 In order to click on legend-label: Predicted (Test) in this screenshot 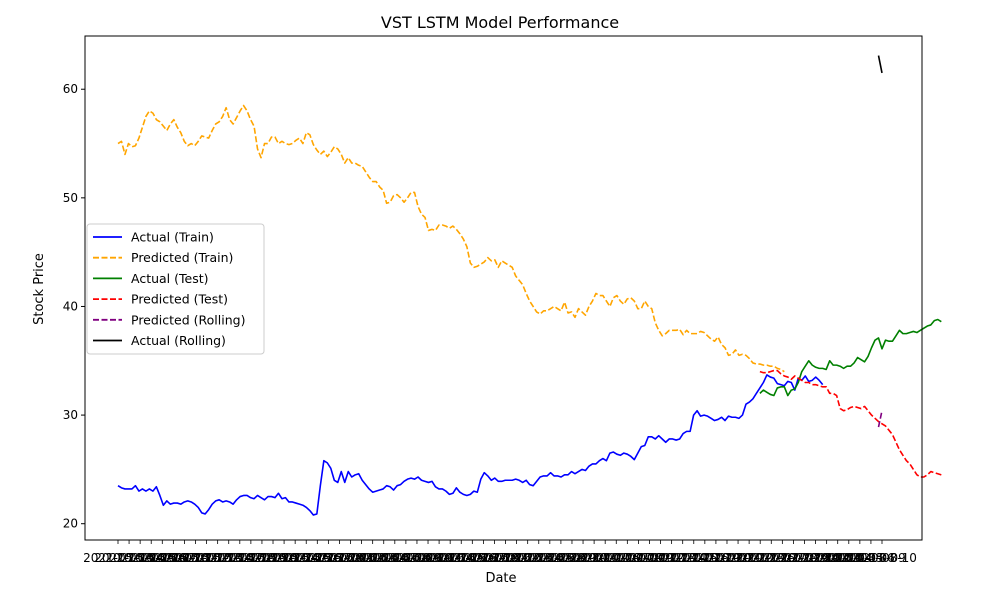, I will do `click(179, 299)`.